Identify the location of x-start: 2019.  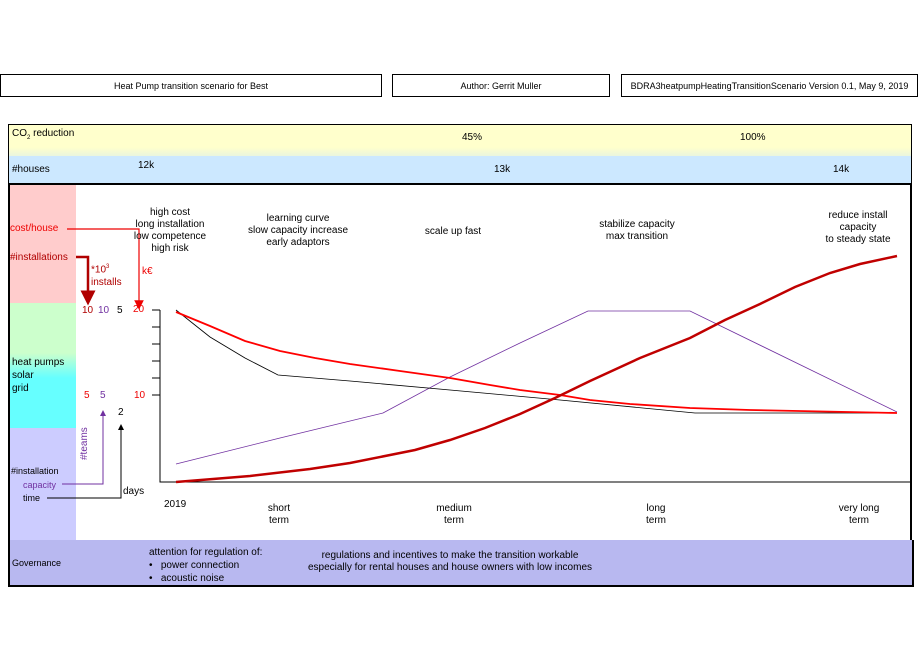
(175, 504).